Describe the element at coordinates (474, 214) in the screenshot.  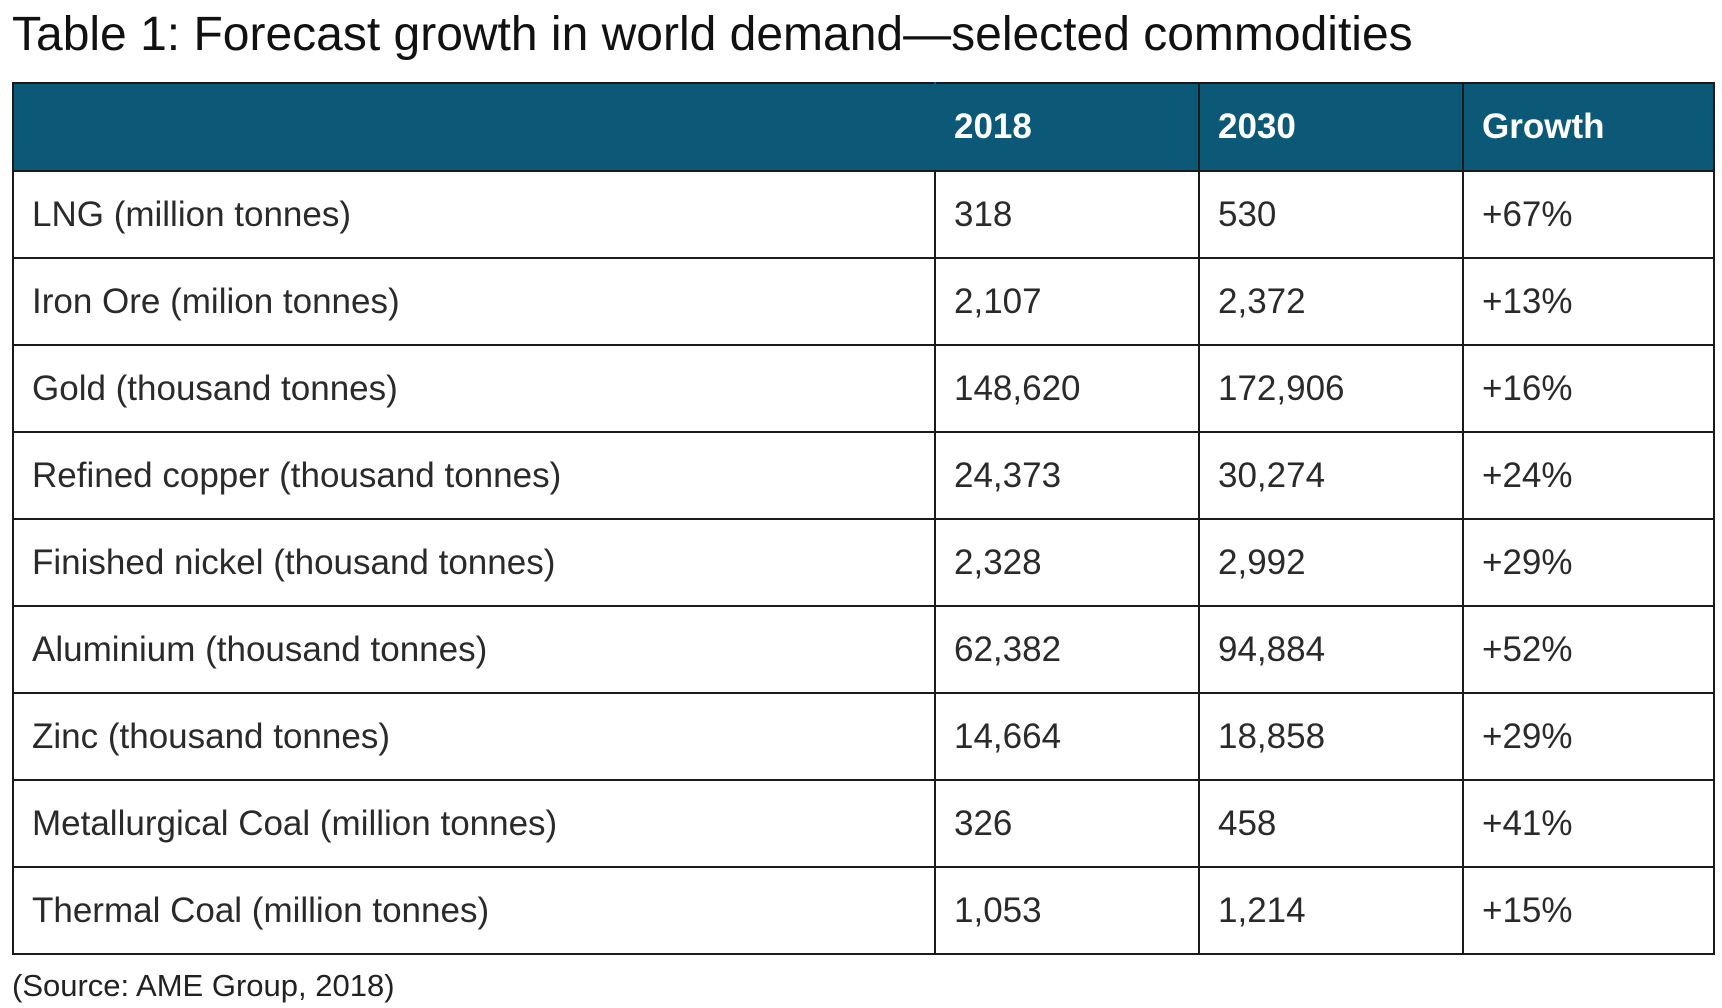
I see `commodity-label: LNG (million tonnes)` at that location.